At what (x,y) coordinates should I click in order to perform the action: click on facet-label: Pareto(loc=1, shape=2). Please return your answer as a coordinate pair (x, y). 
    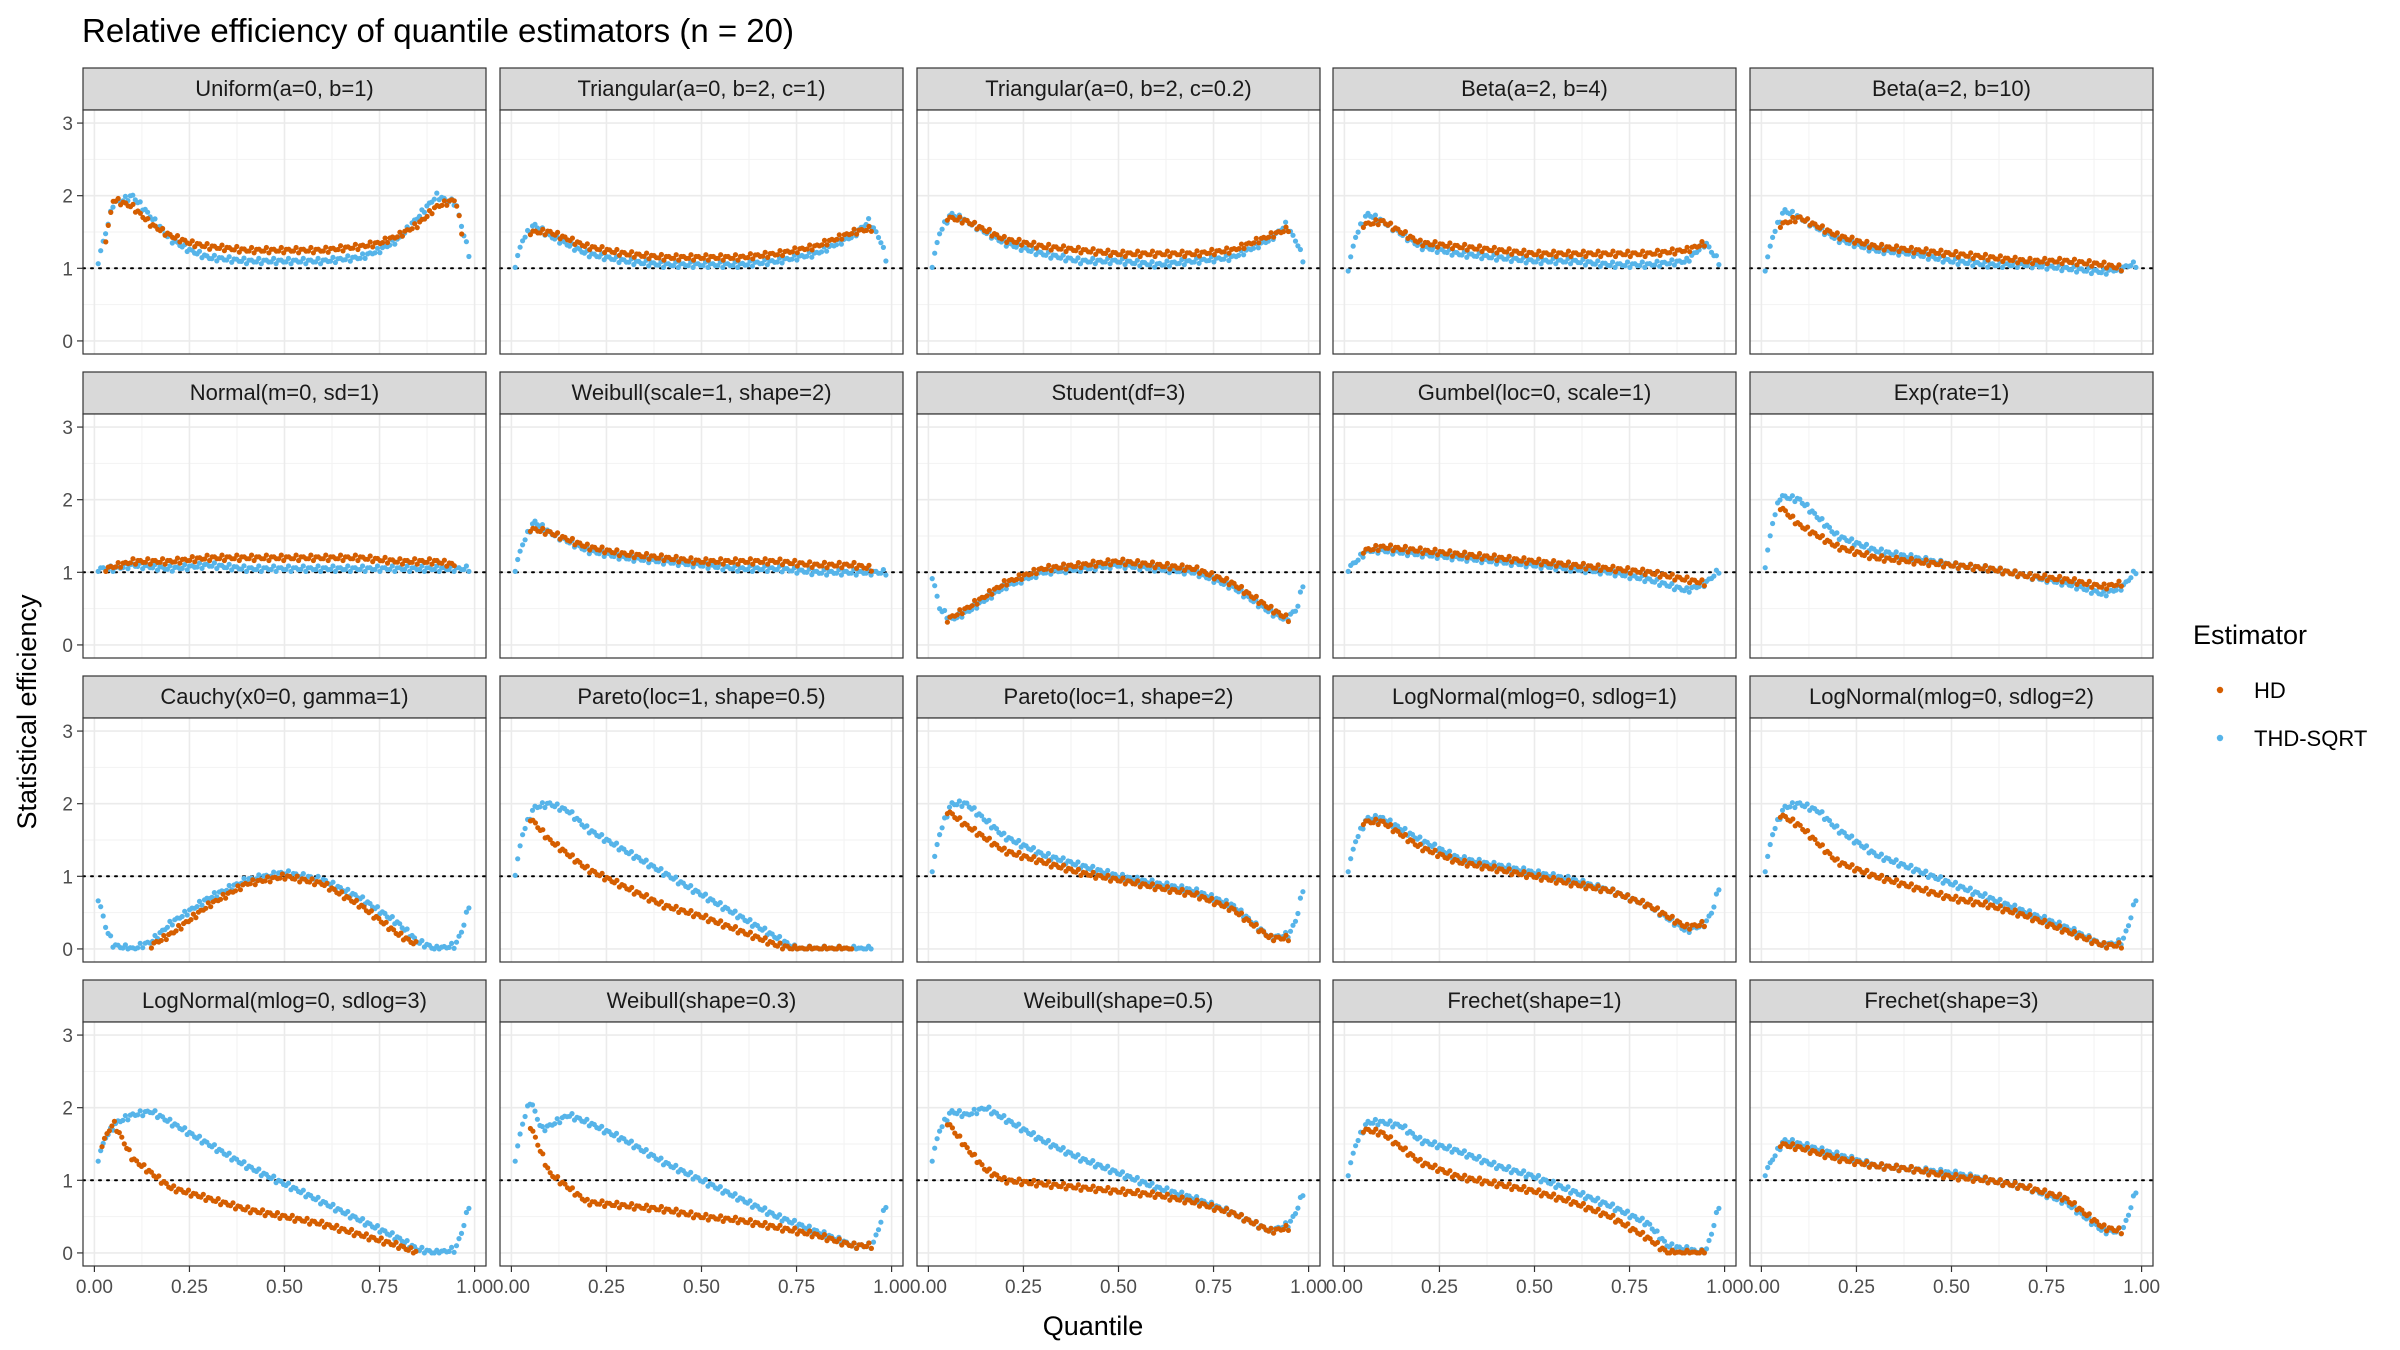
    Looking at the image, I should click on (1119, 696).